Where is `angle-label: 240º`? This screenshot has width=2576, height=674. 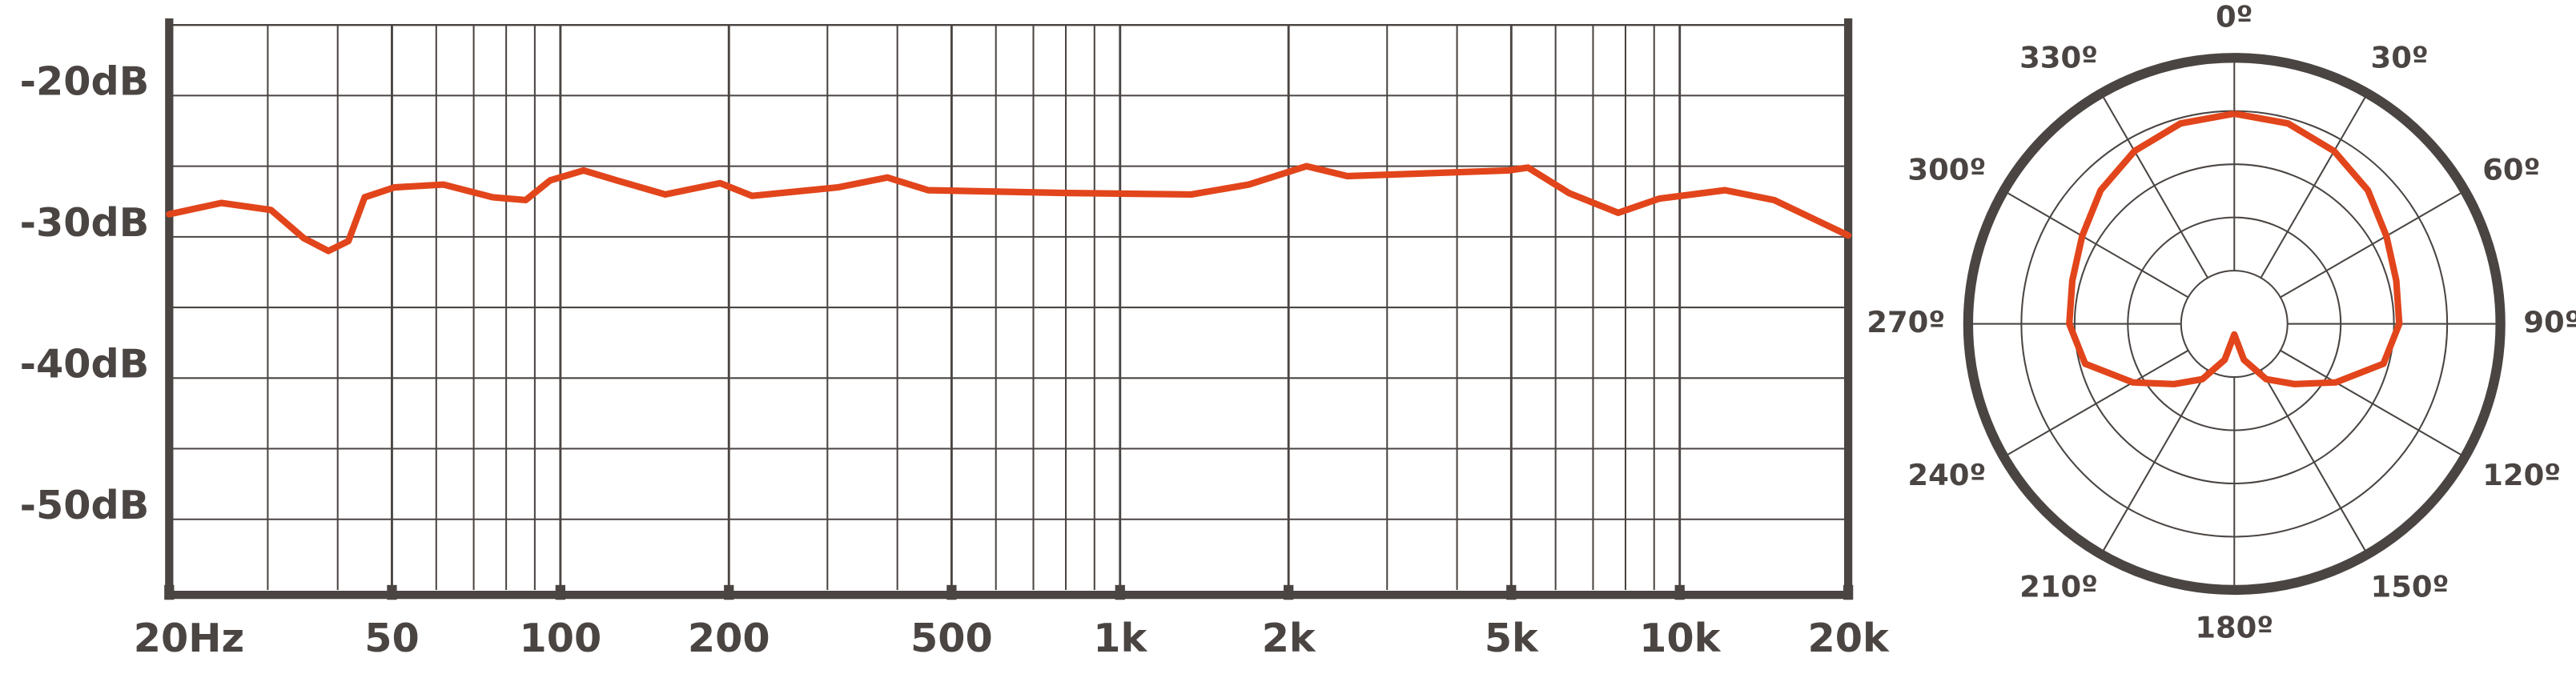
angle-label: 240º is located at coordinates (1946, 475).